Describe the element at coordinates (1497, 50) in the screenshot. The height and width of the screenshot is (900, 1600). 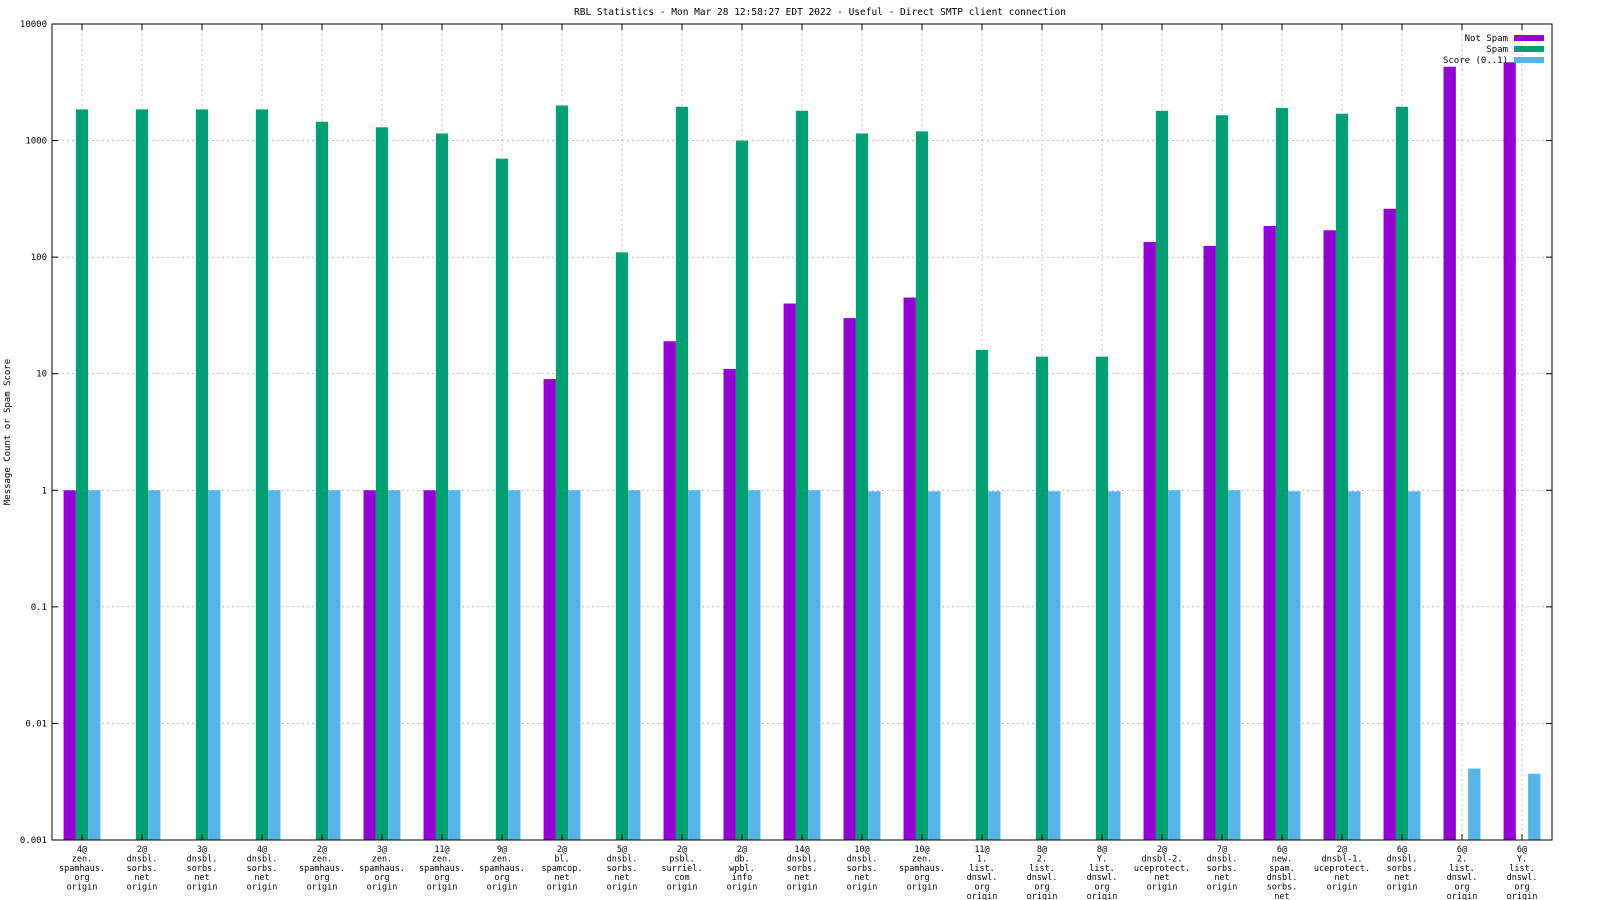
I see `legend-label: Spam` at that location.